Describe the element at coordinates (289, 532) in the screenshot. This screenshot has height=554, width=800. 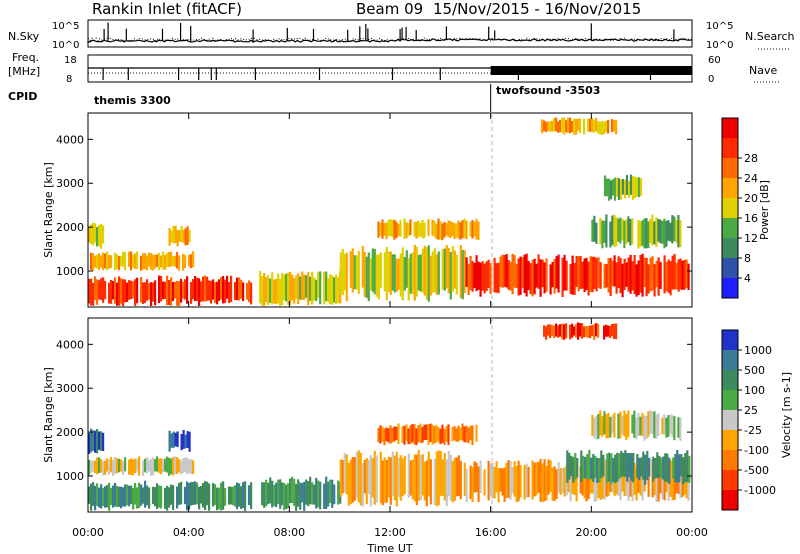
I see `x-tick-label: 08:00` at that location.